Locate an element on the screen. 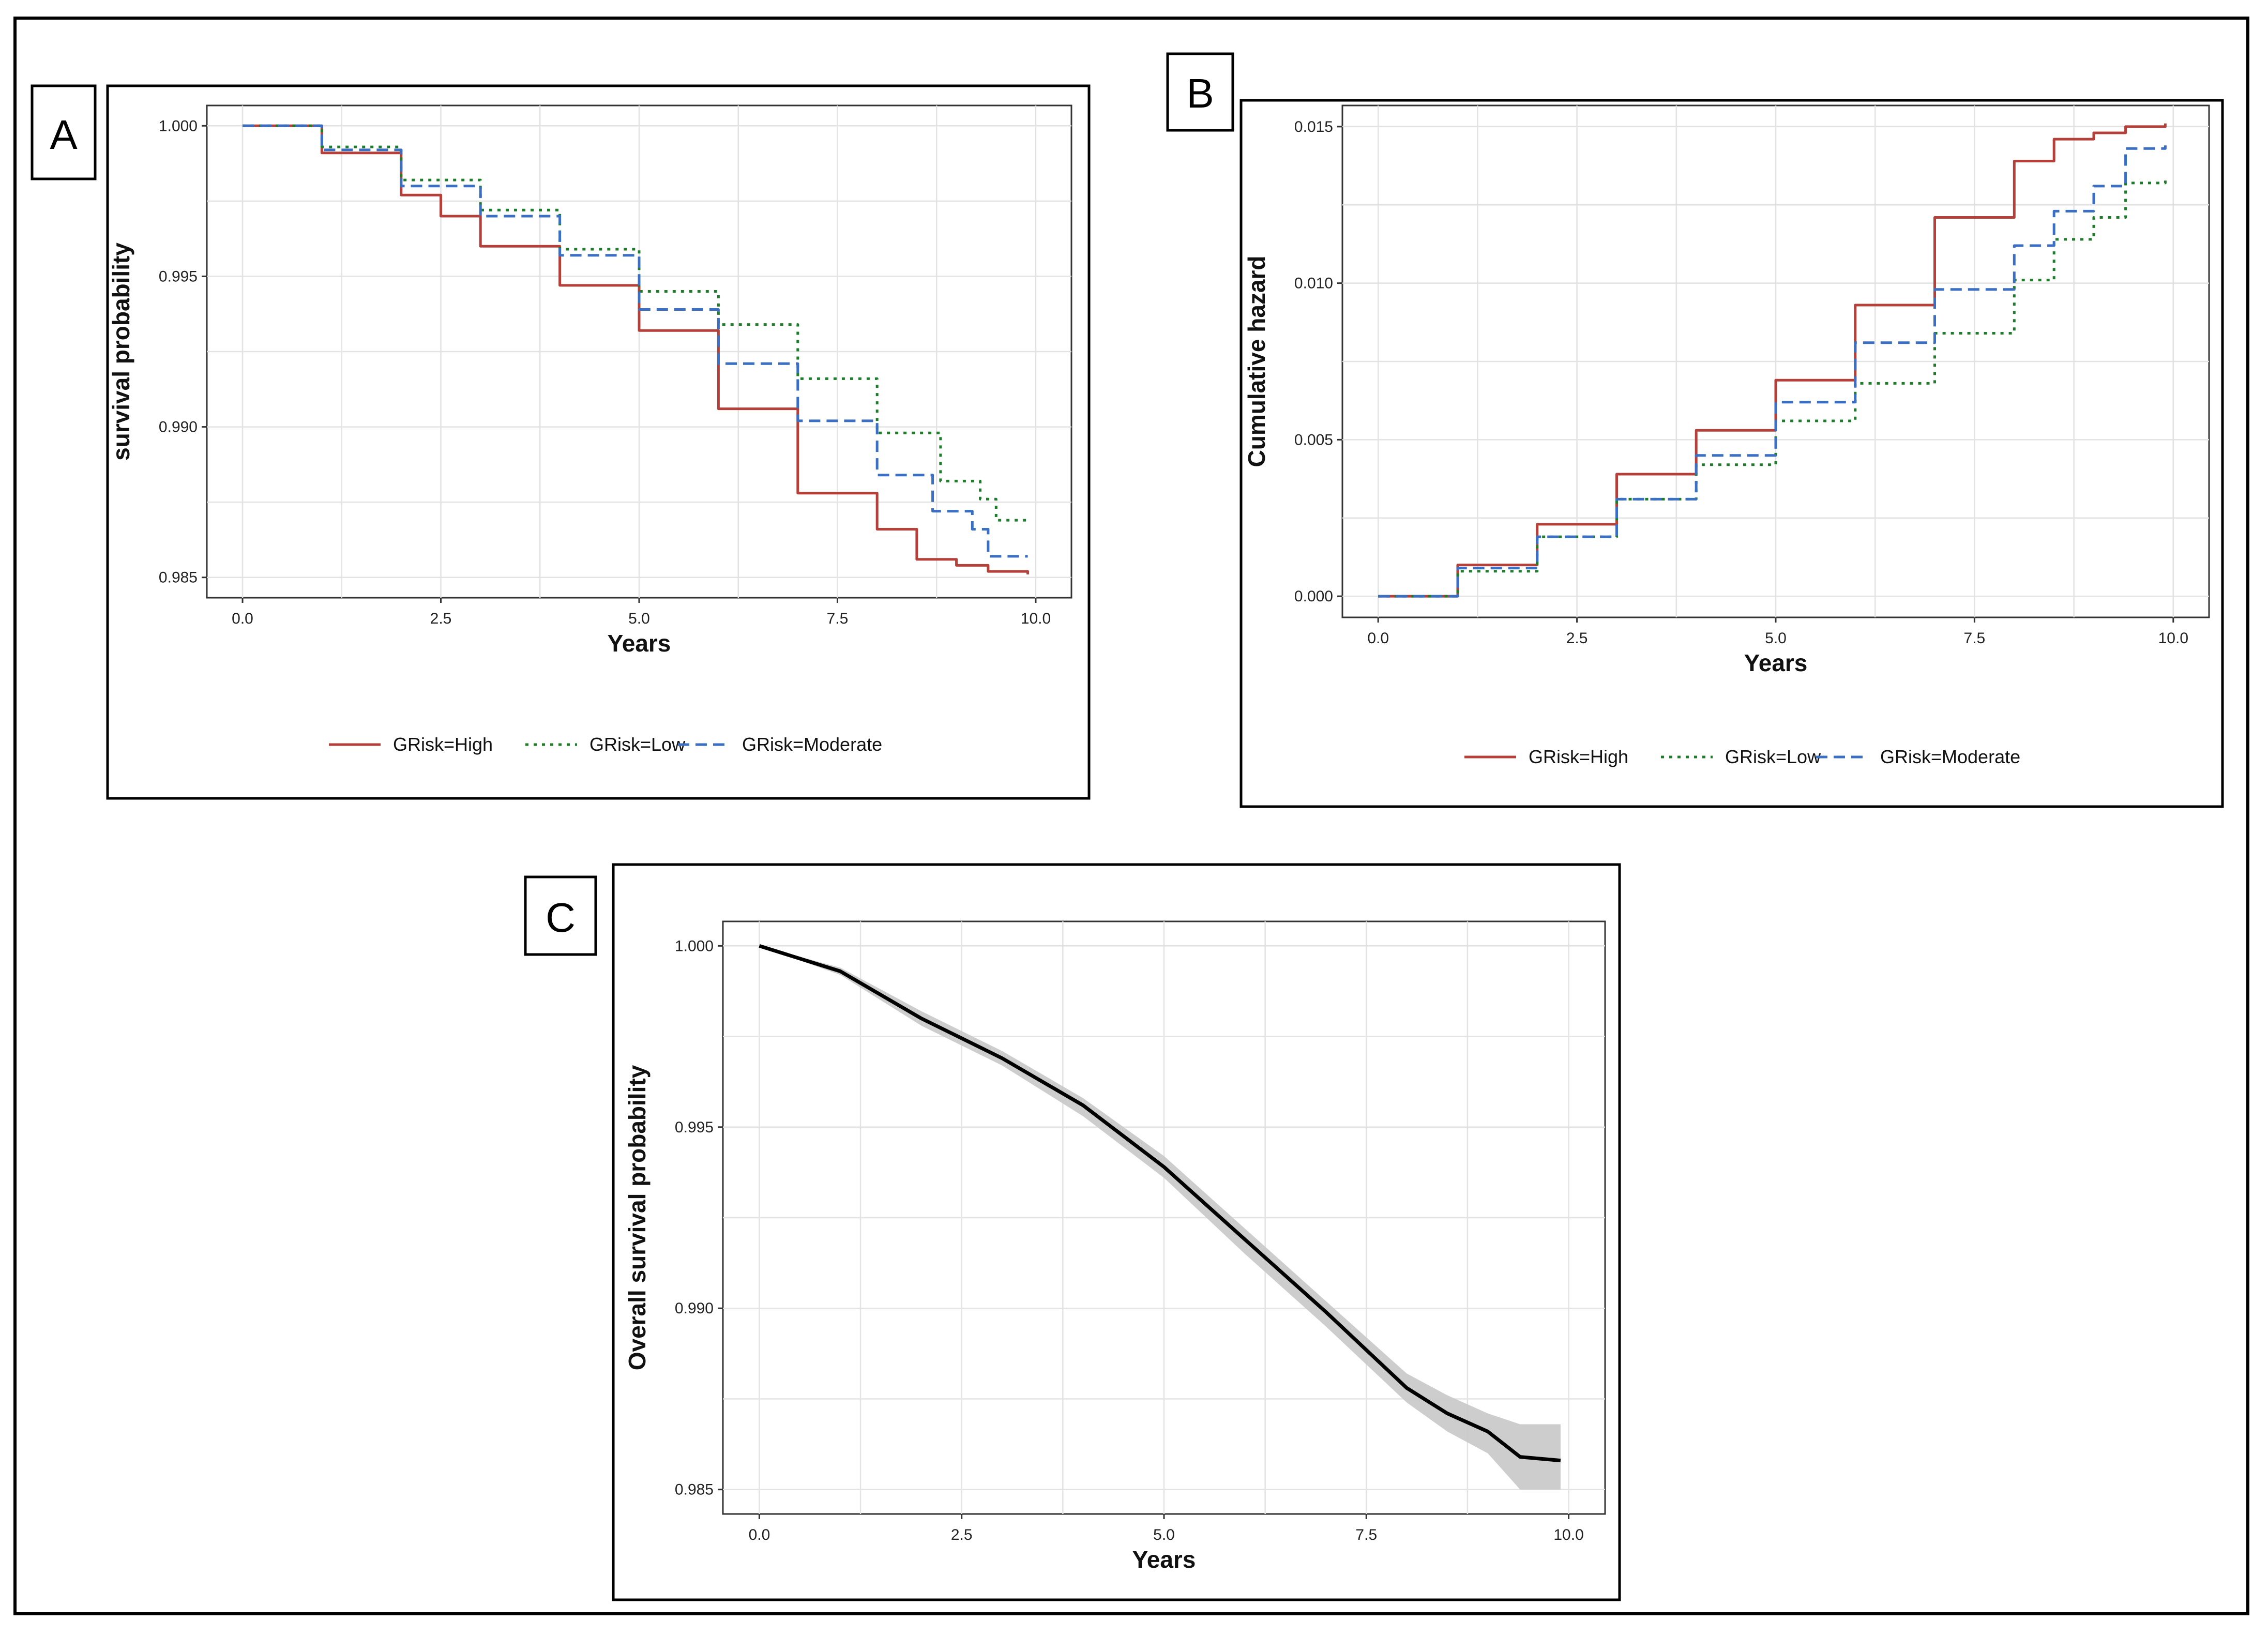  panel-c-label: C is located at coordinates (561, 918).